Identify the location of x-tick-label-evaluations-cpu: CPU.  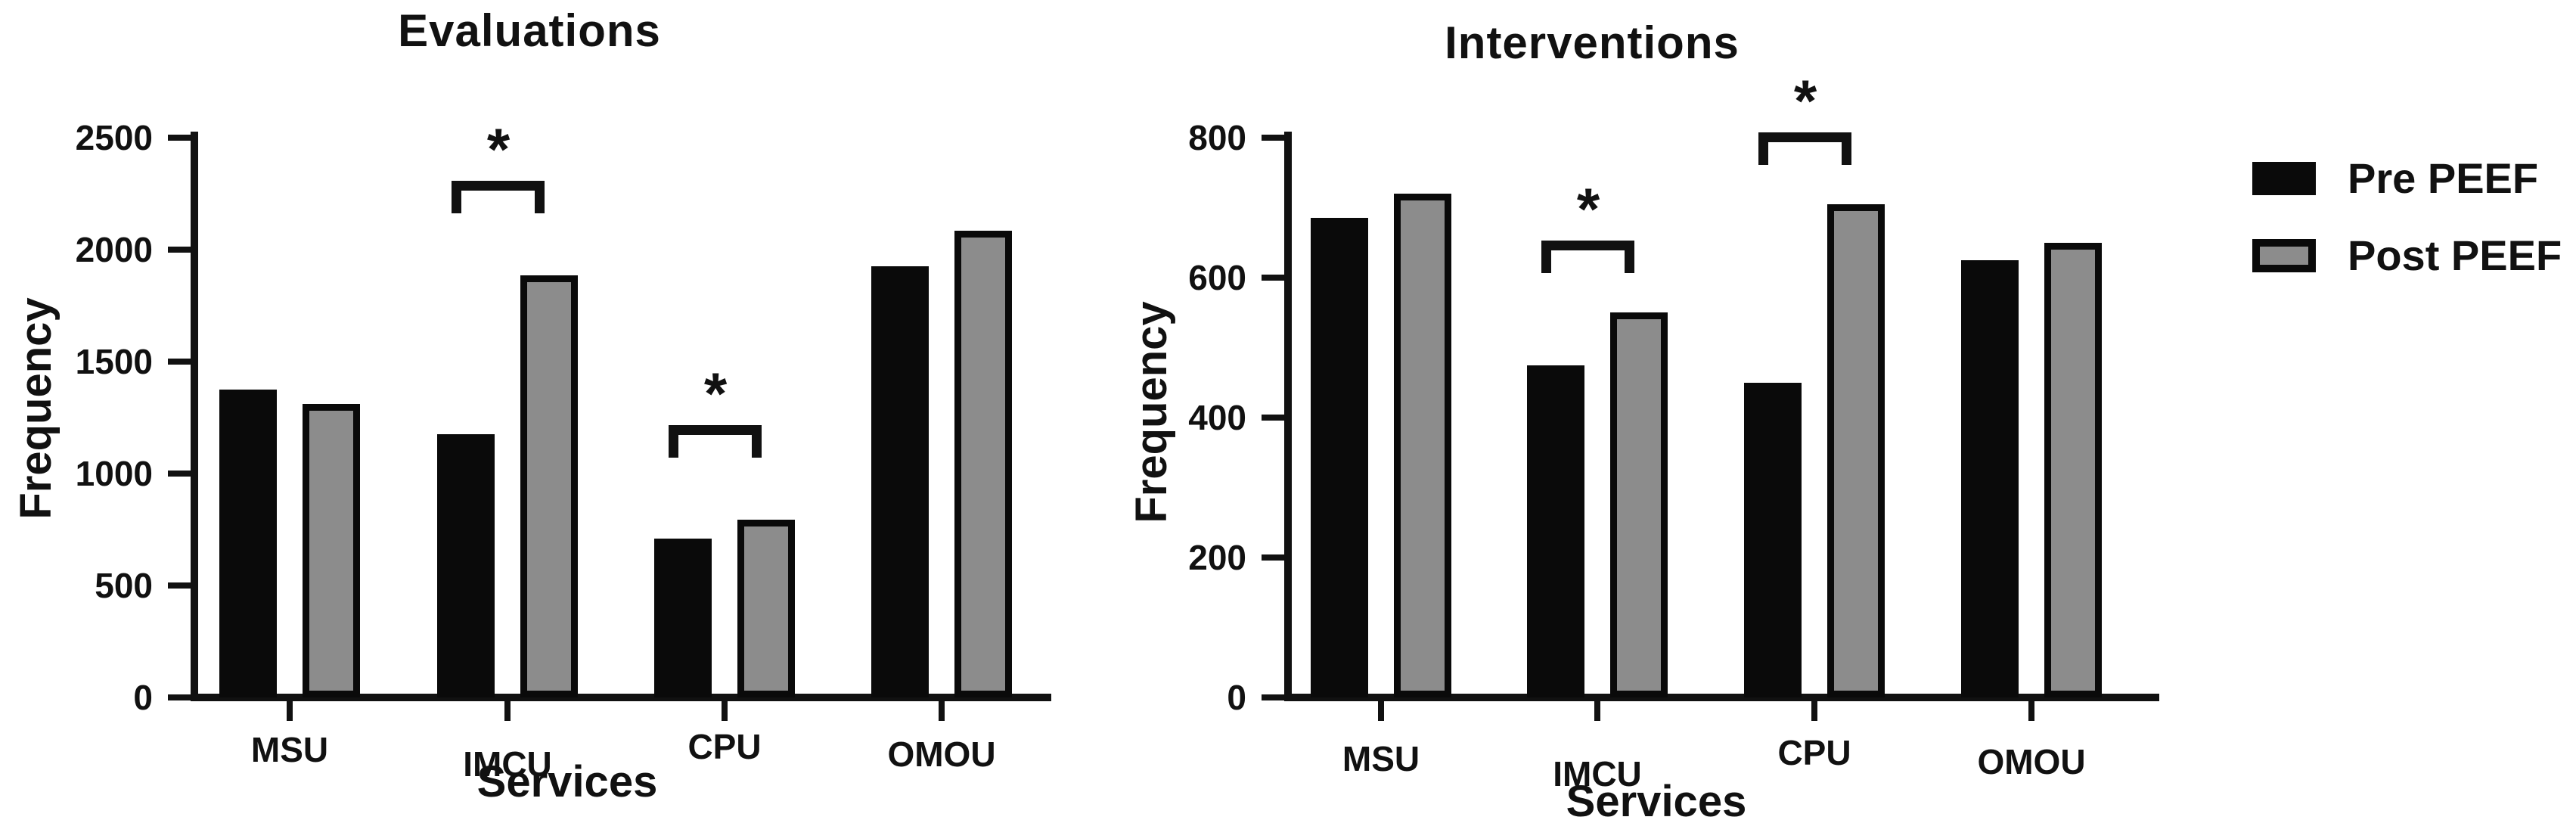
(724, 746).